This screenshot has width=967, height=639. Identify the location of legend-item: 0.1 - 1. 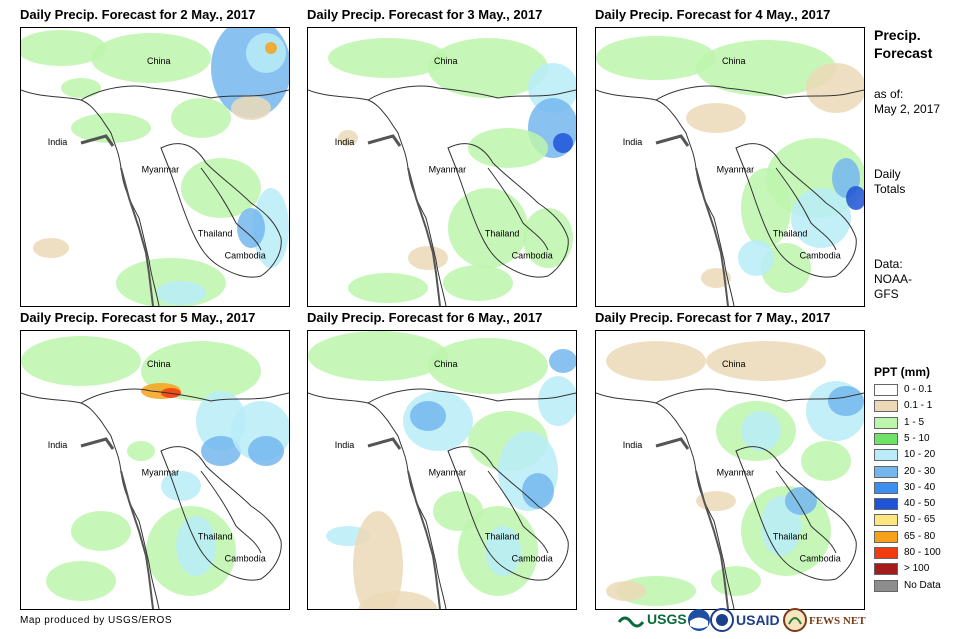
(919, 406).